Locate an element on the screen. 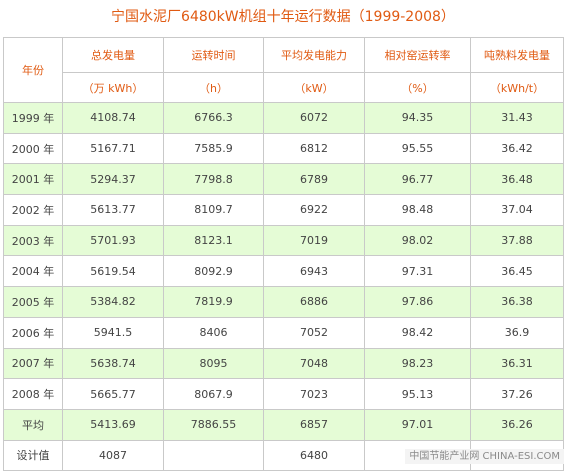 The image size is (566, 471). table-cell: 98.48 is located at coordinates (417, 210).